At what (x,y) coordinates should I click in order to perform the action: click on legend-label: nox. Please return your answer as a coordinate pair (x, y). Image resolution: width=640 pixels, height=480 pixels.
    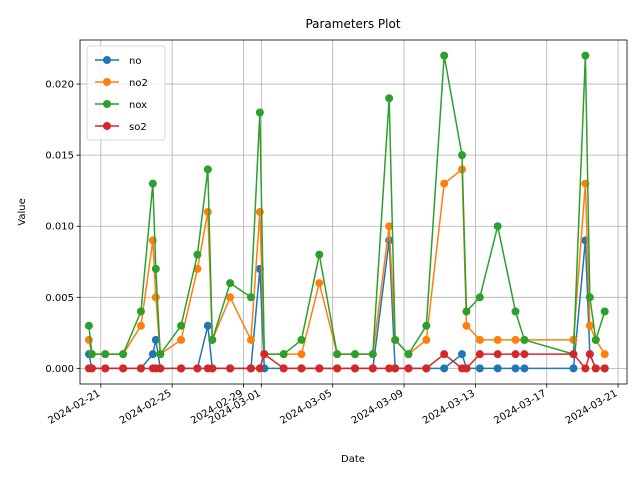
    Looking at the image, I should click on (138, 105).